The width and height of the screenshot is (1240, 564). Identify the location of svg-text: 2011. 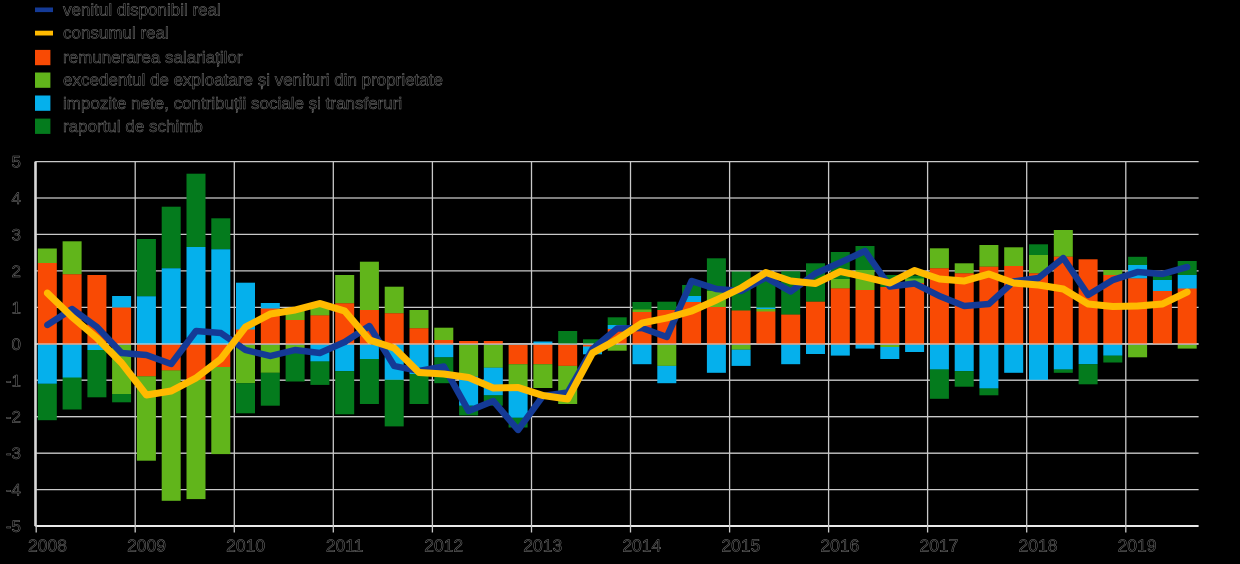
(345, 546).